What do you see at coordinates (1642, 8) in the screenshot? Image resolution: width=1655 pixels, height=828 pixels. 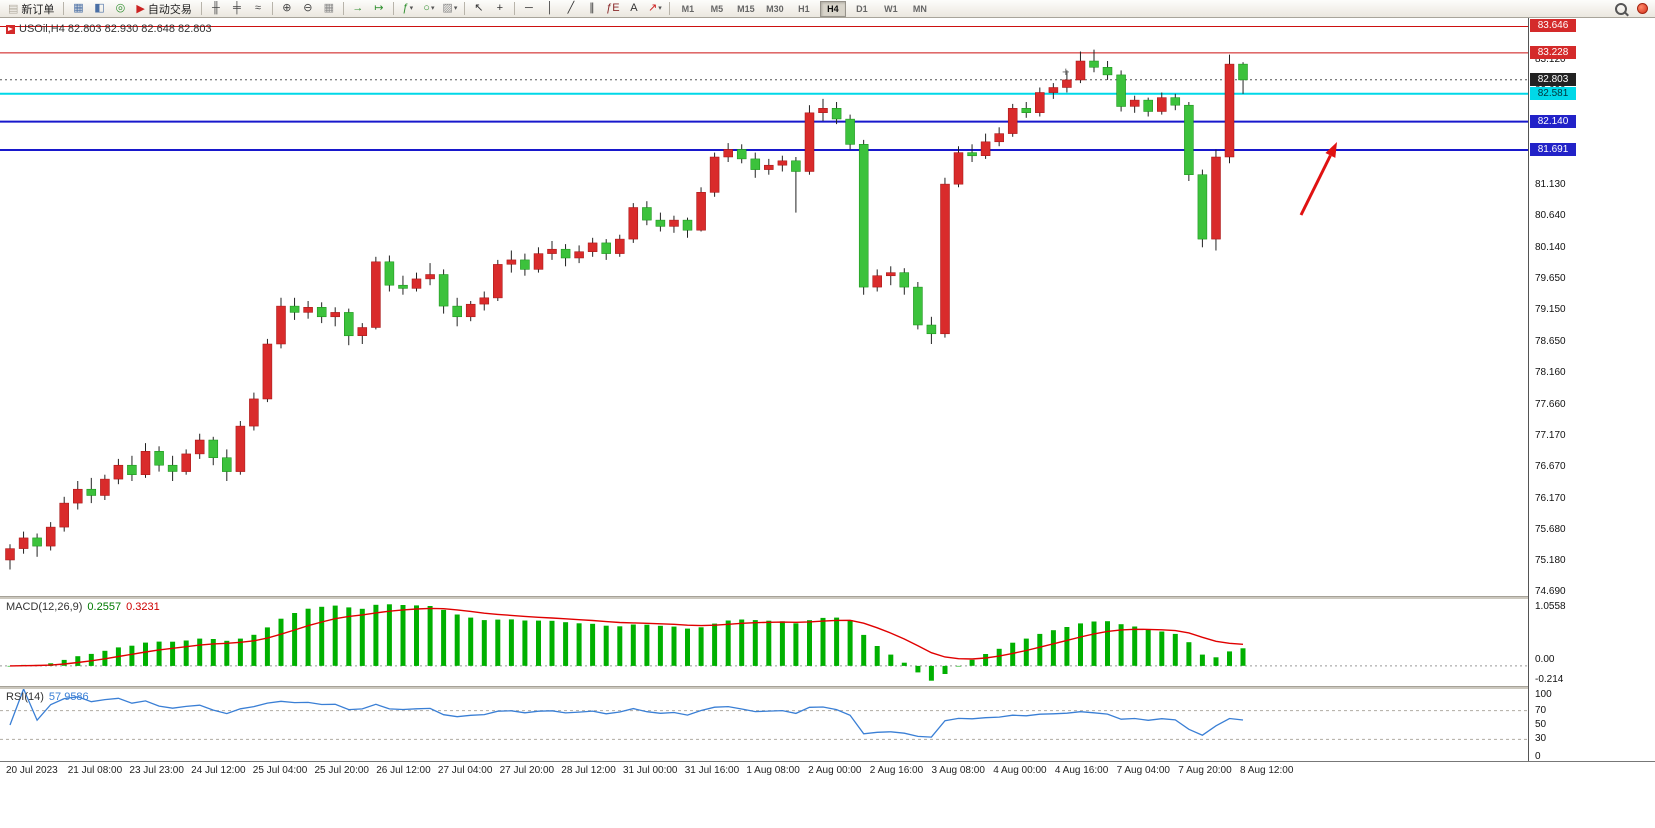 I see `community-badge-icon` at bounding box center [1642, 8].